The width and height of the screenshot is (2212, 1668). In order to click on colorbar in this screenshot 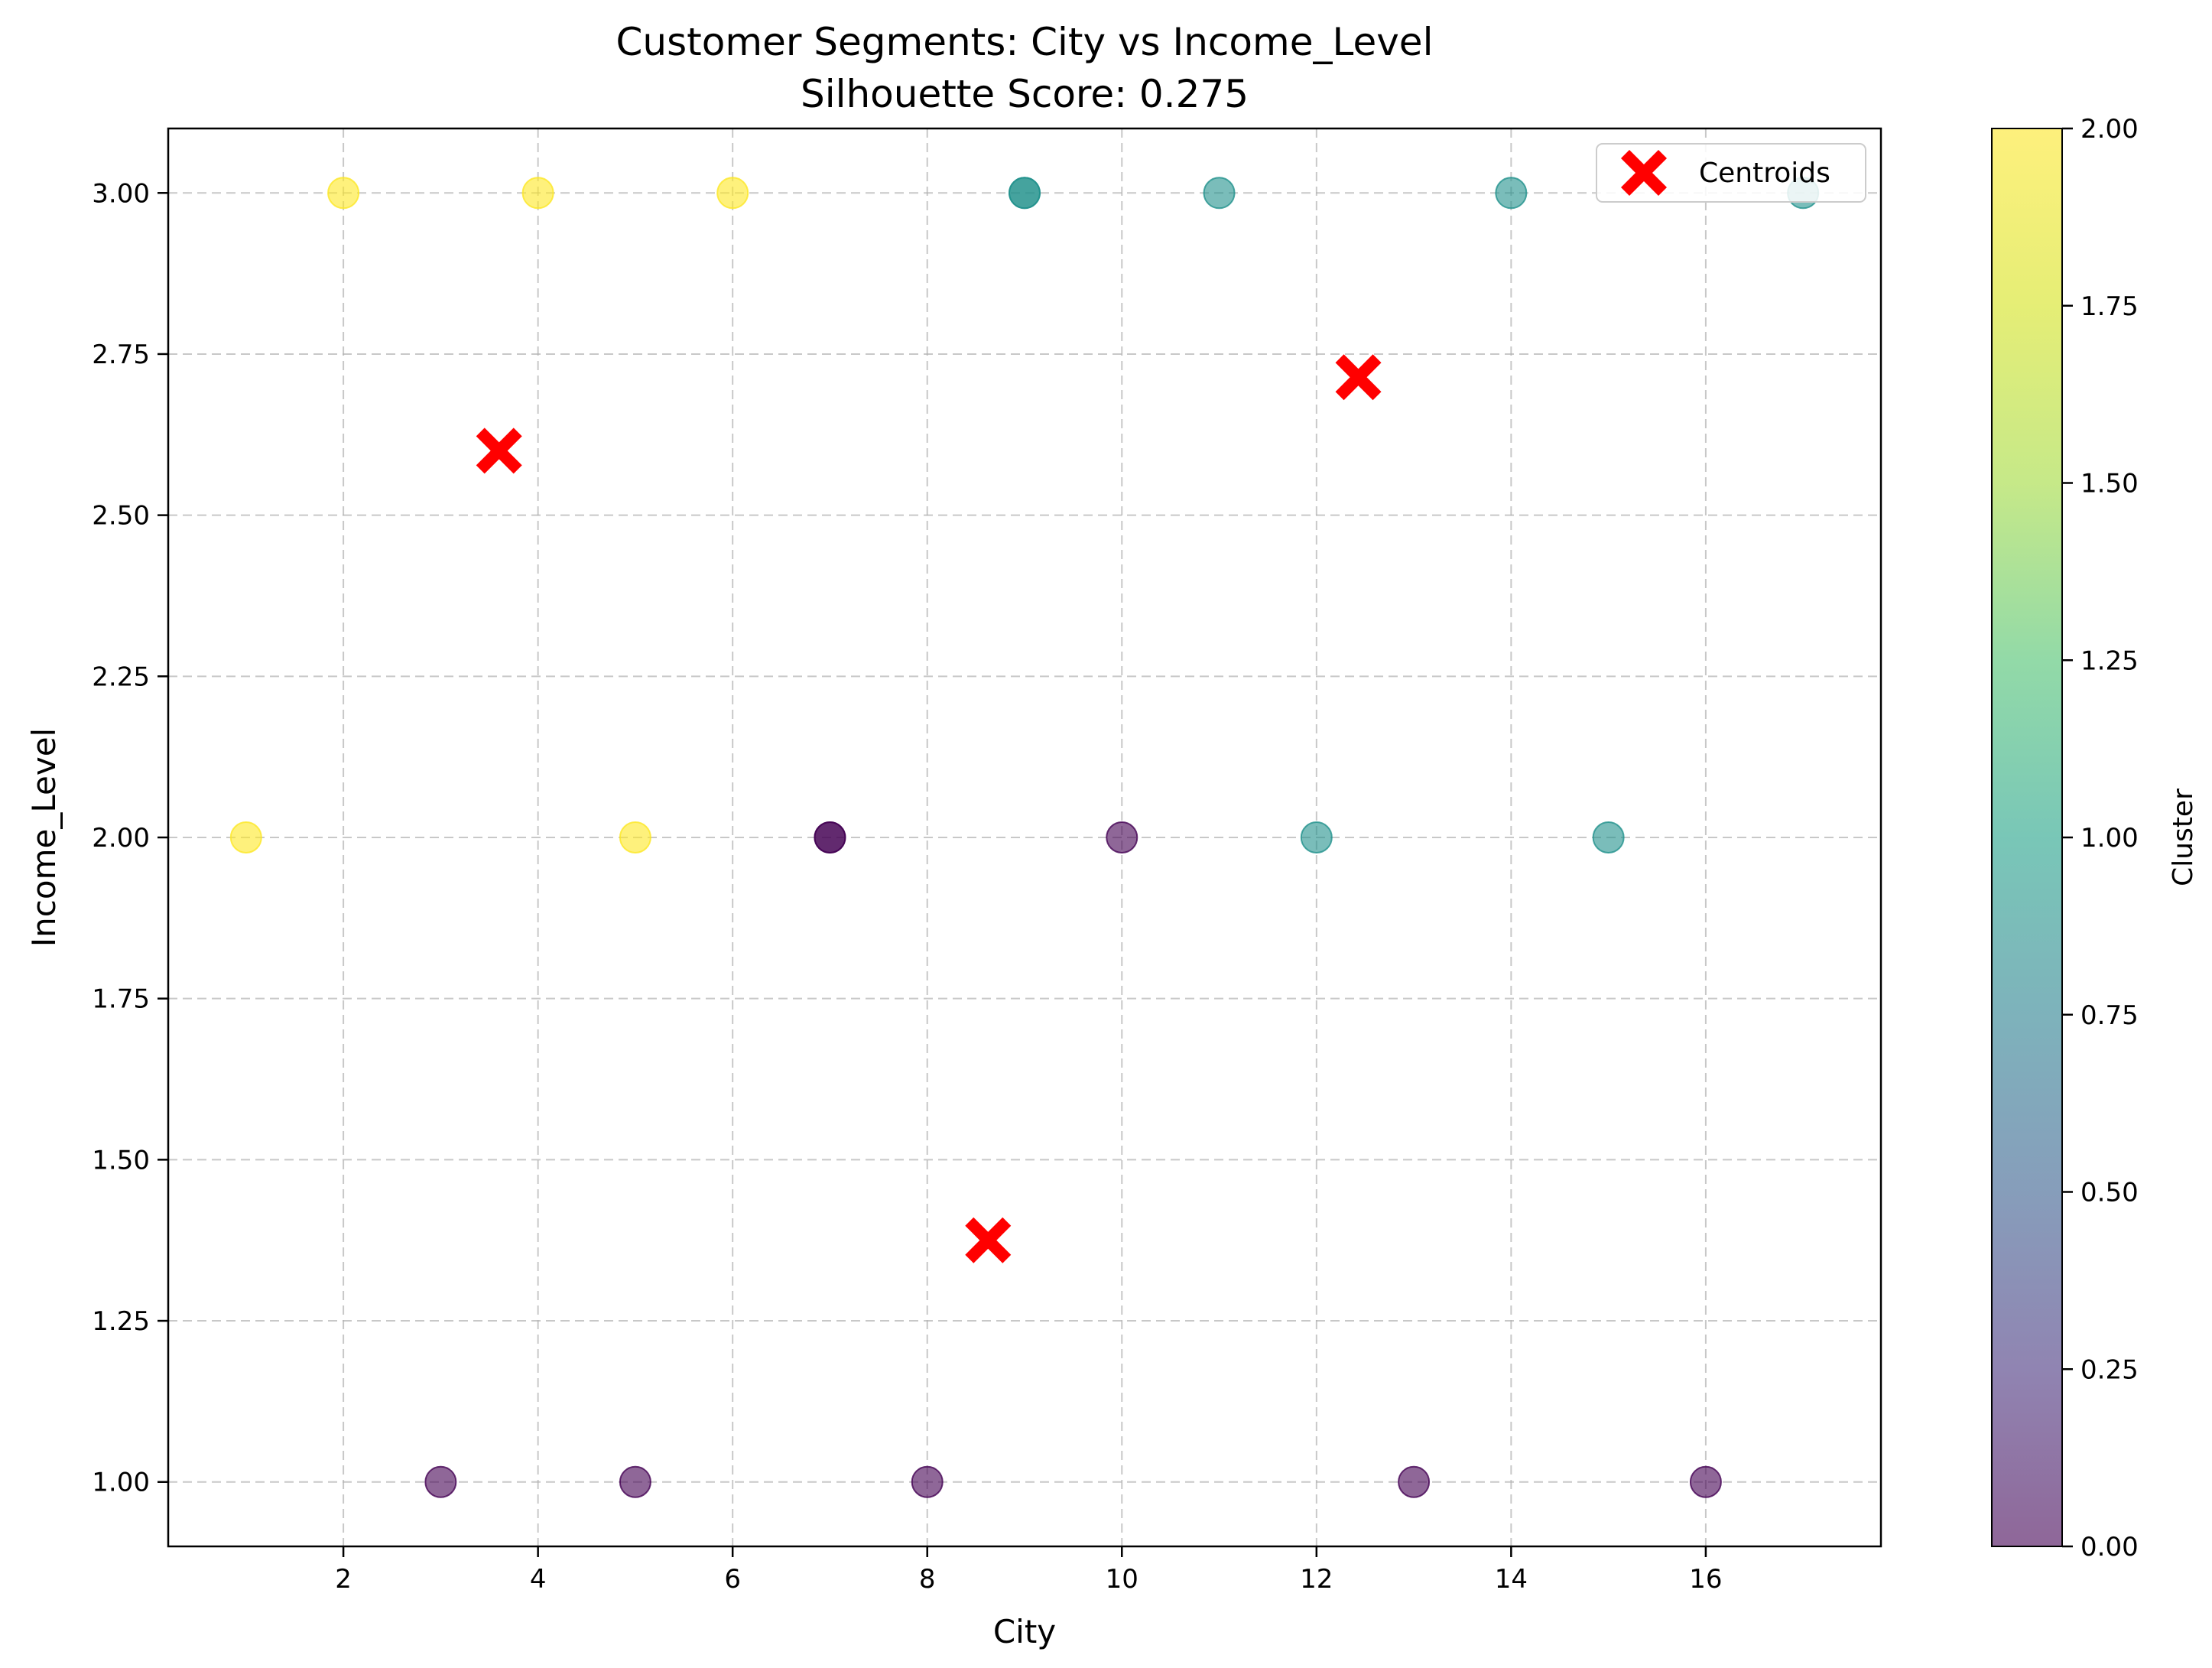, I will do `click(2027, 838)`.